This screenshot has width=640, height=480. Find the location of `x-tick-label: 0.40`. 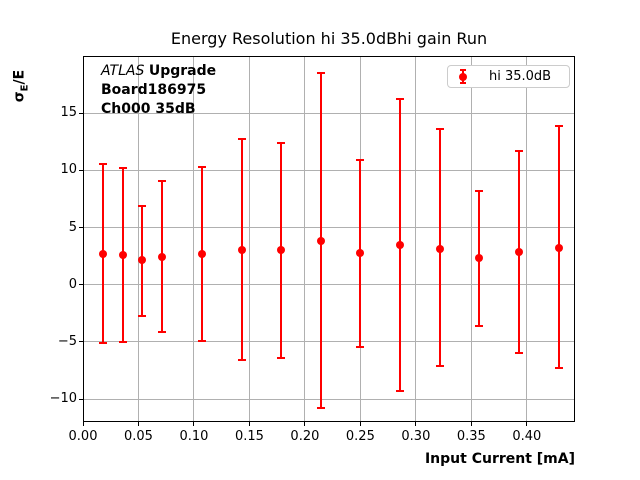

x-tick-label: 0.40 is located at coordinates (527, 436).